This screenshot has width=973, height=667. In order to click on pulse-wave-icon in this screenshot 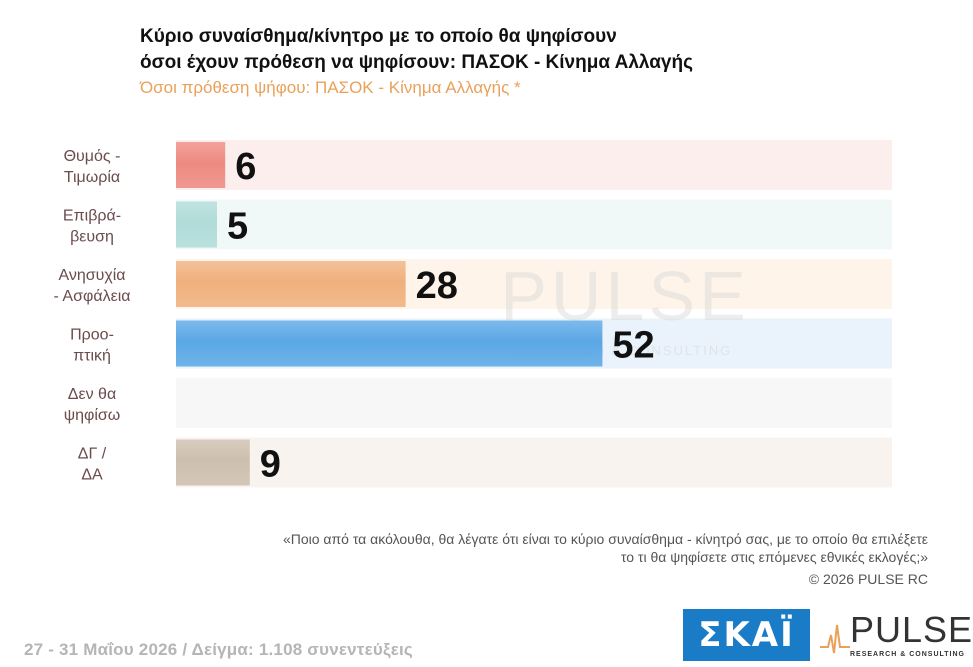, I will do `click(835, 639)`.